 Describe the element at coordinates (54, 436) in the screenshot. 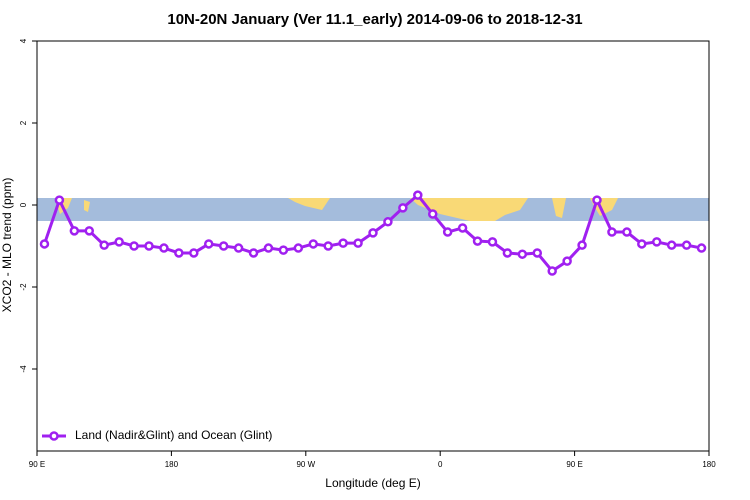

I see `legend-marker` at that location.